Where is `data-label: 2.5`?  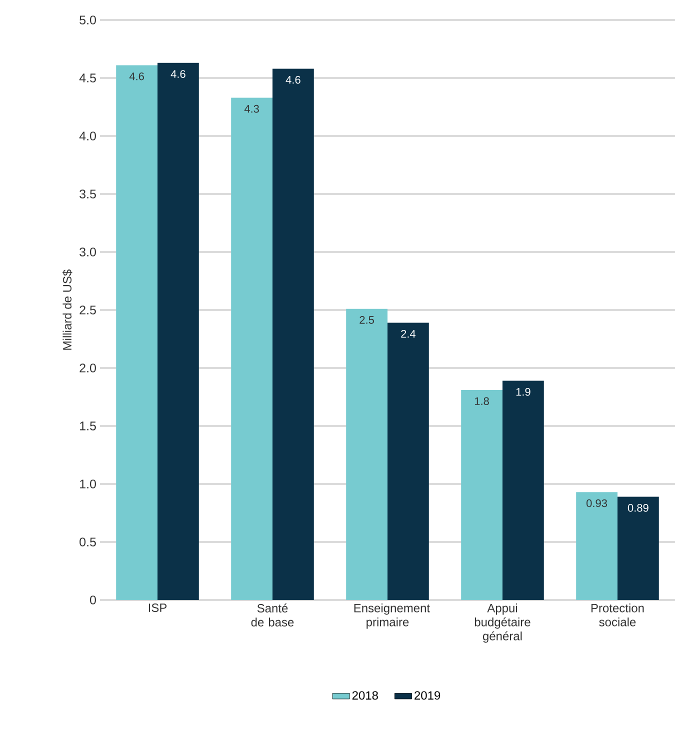 data-label: 2.5 is located at coordinates (367, 320).